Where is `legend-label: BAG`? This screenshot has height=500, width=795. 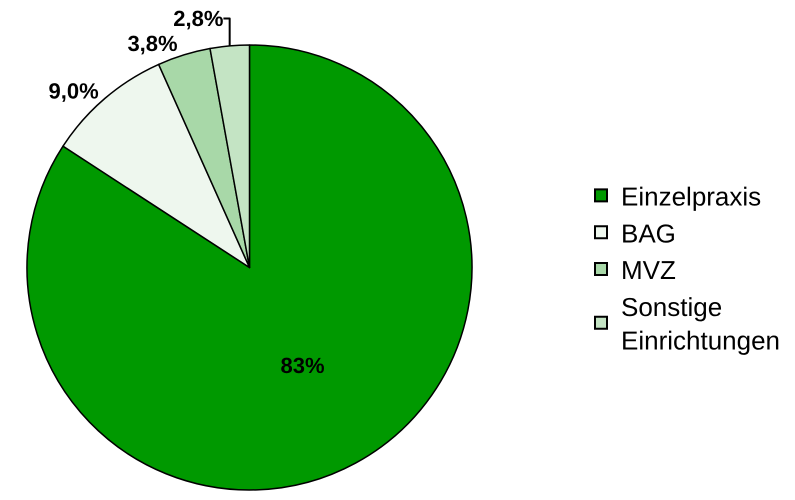
legend-label: BAG is located at coordinates (648, 233).